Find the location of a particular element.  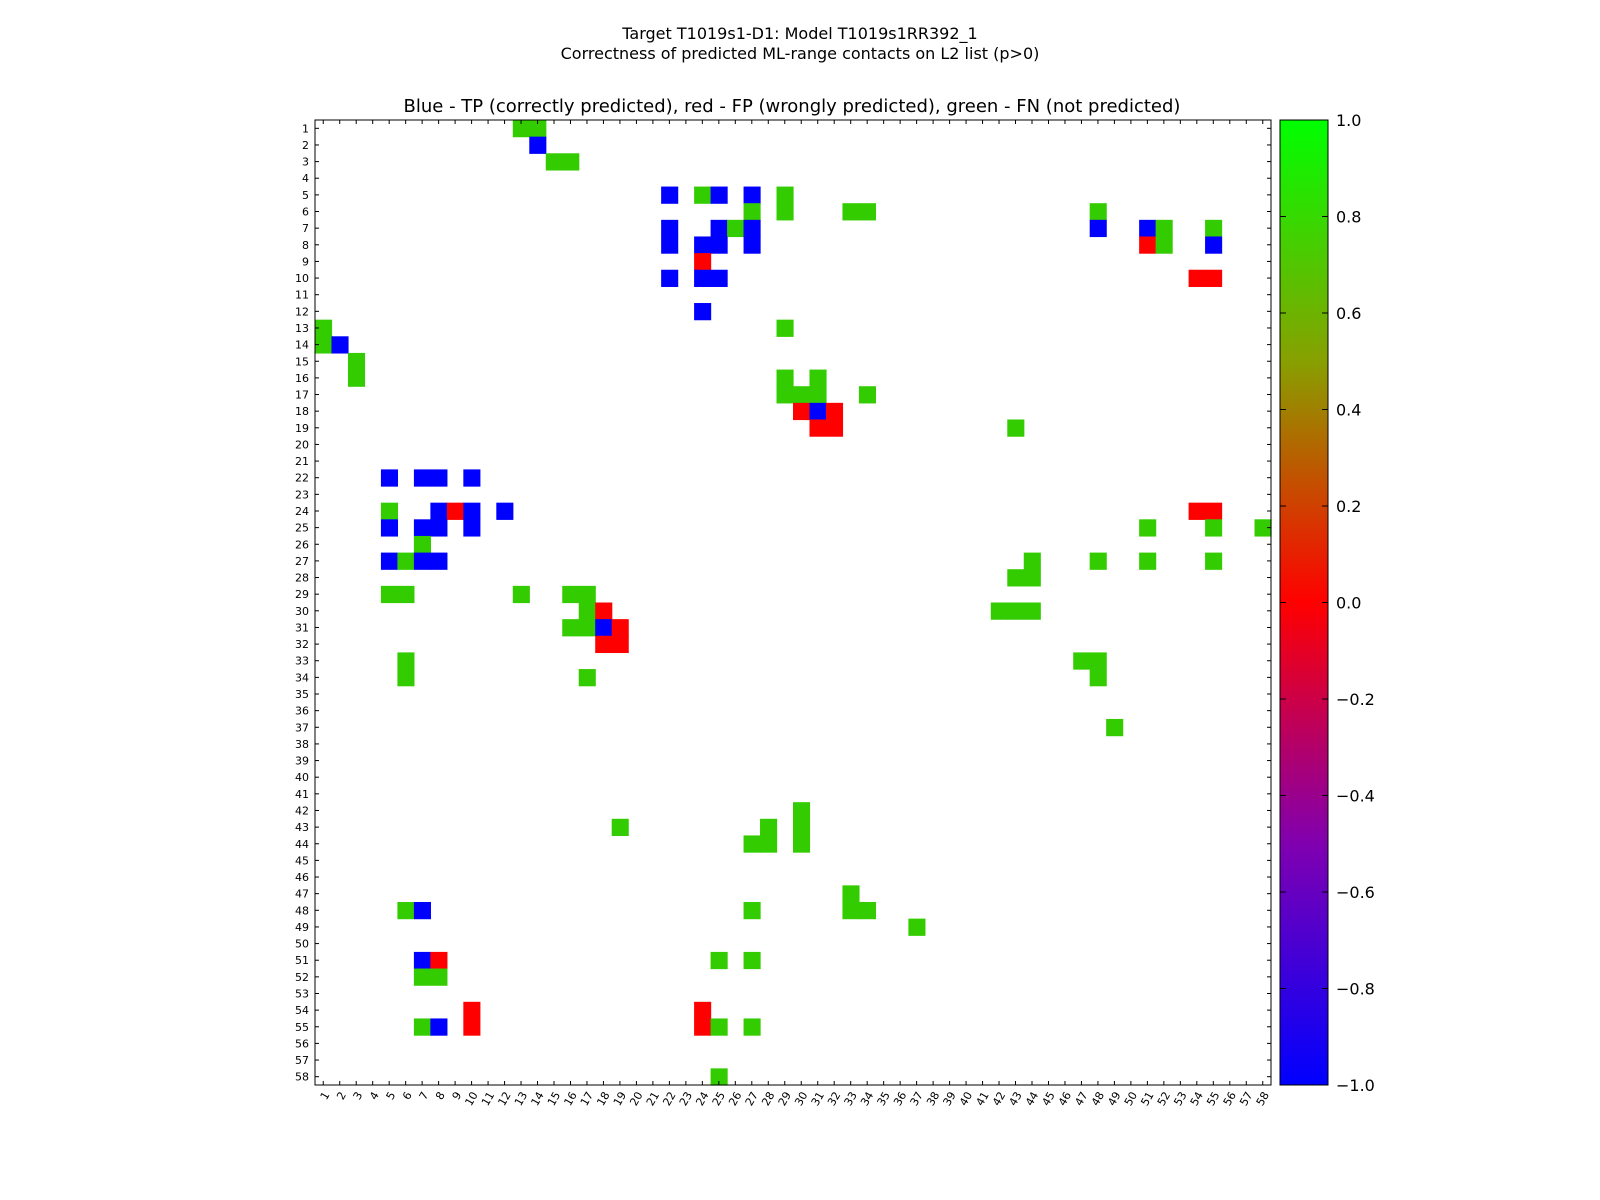

y-tick-label: 14 is located at coordinates (302, 345).